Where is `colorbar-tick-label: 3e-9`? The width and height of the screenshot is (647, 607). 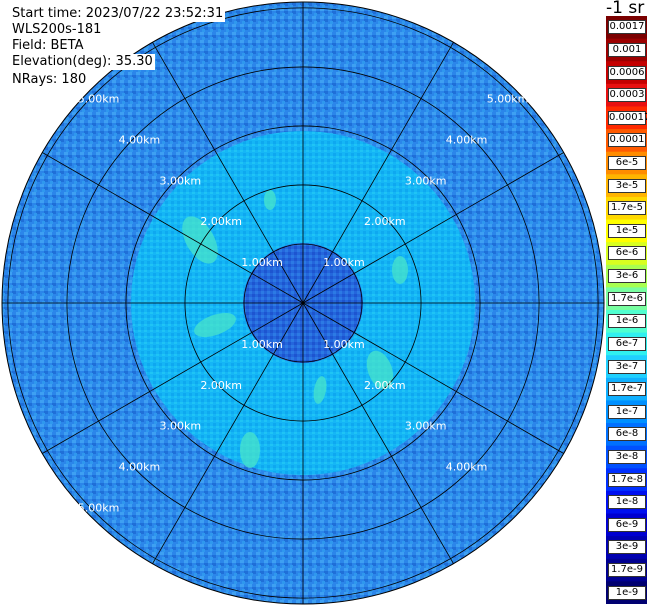
colorbar-tick-label: 3e-9 is located at coordinates (627, 547).